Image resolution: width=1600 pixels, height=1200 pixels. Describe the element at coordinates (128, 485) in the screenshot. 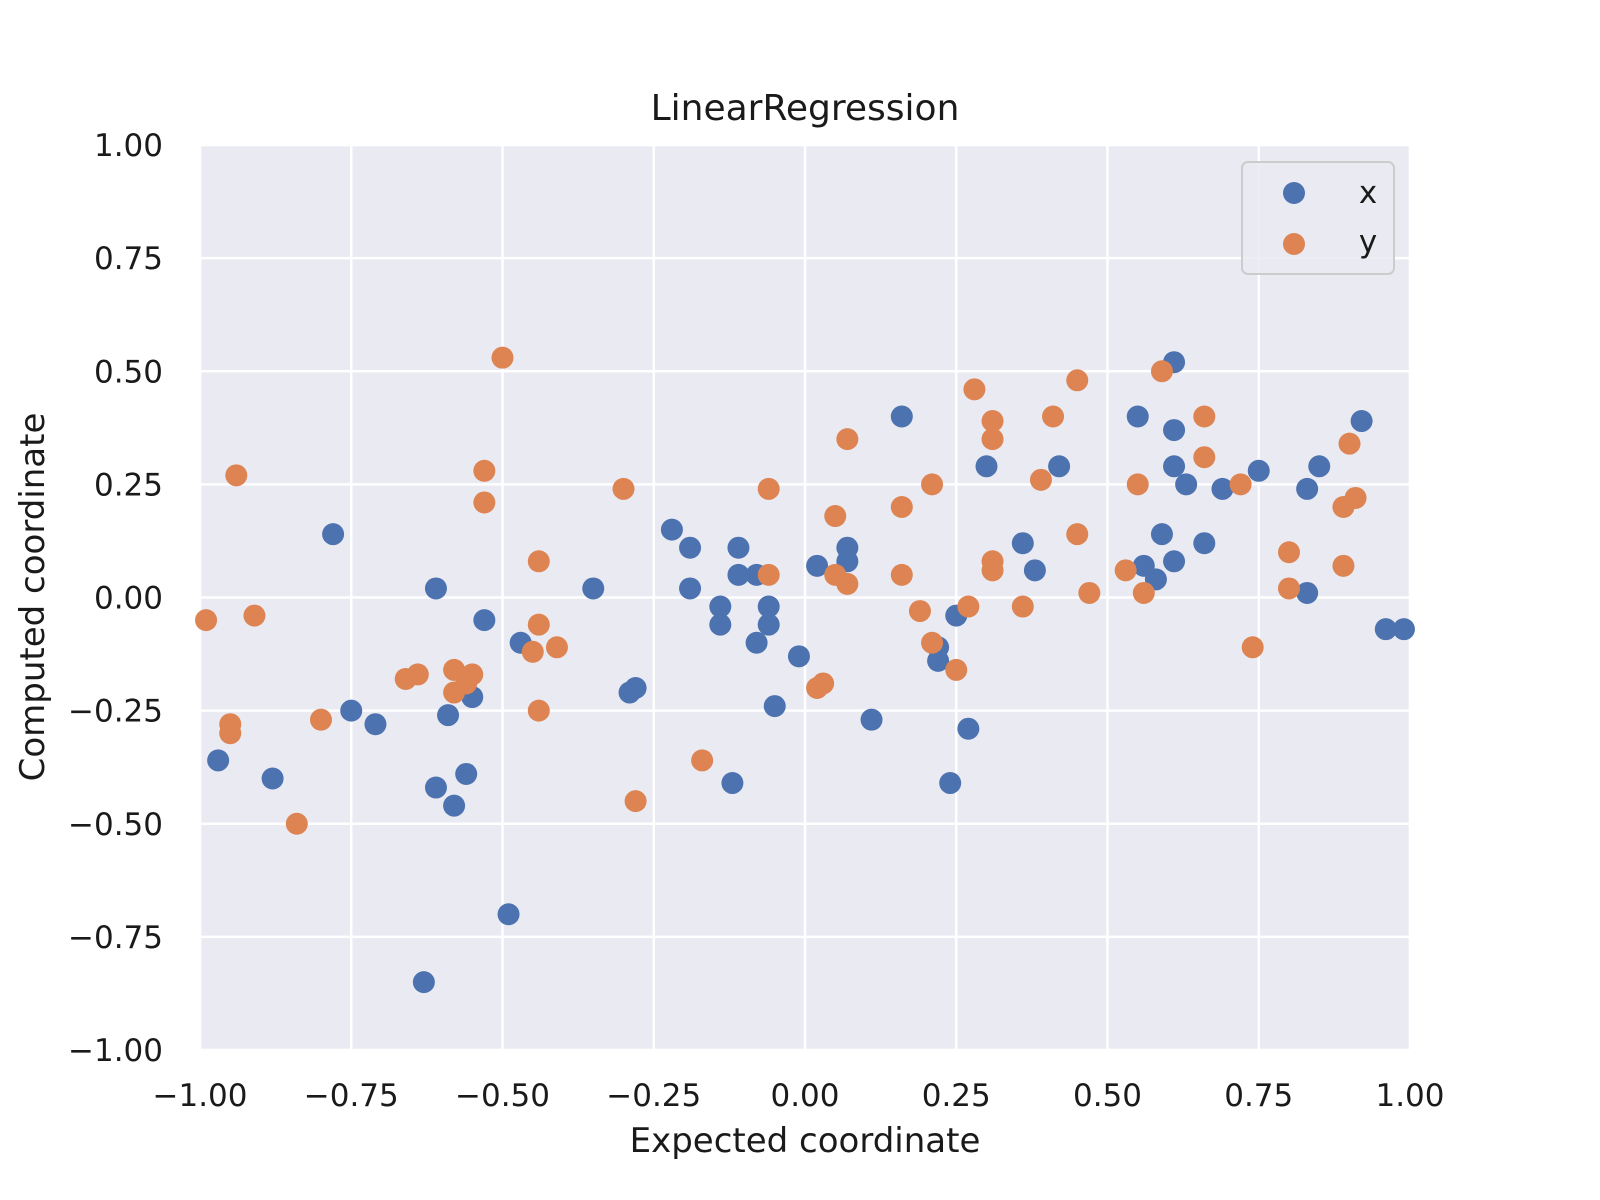

I see `y-tick-label: 0.25` at that location.